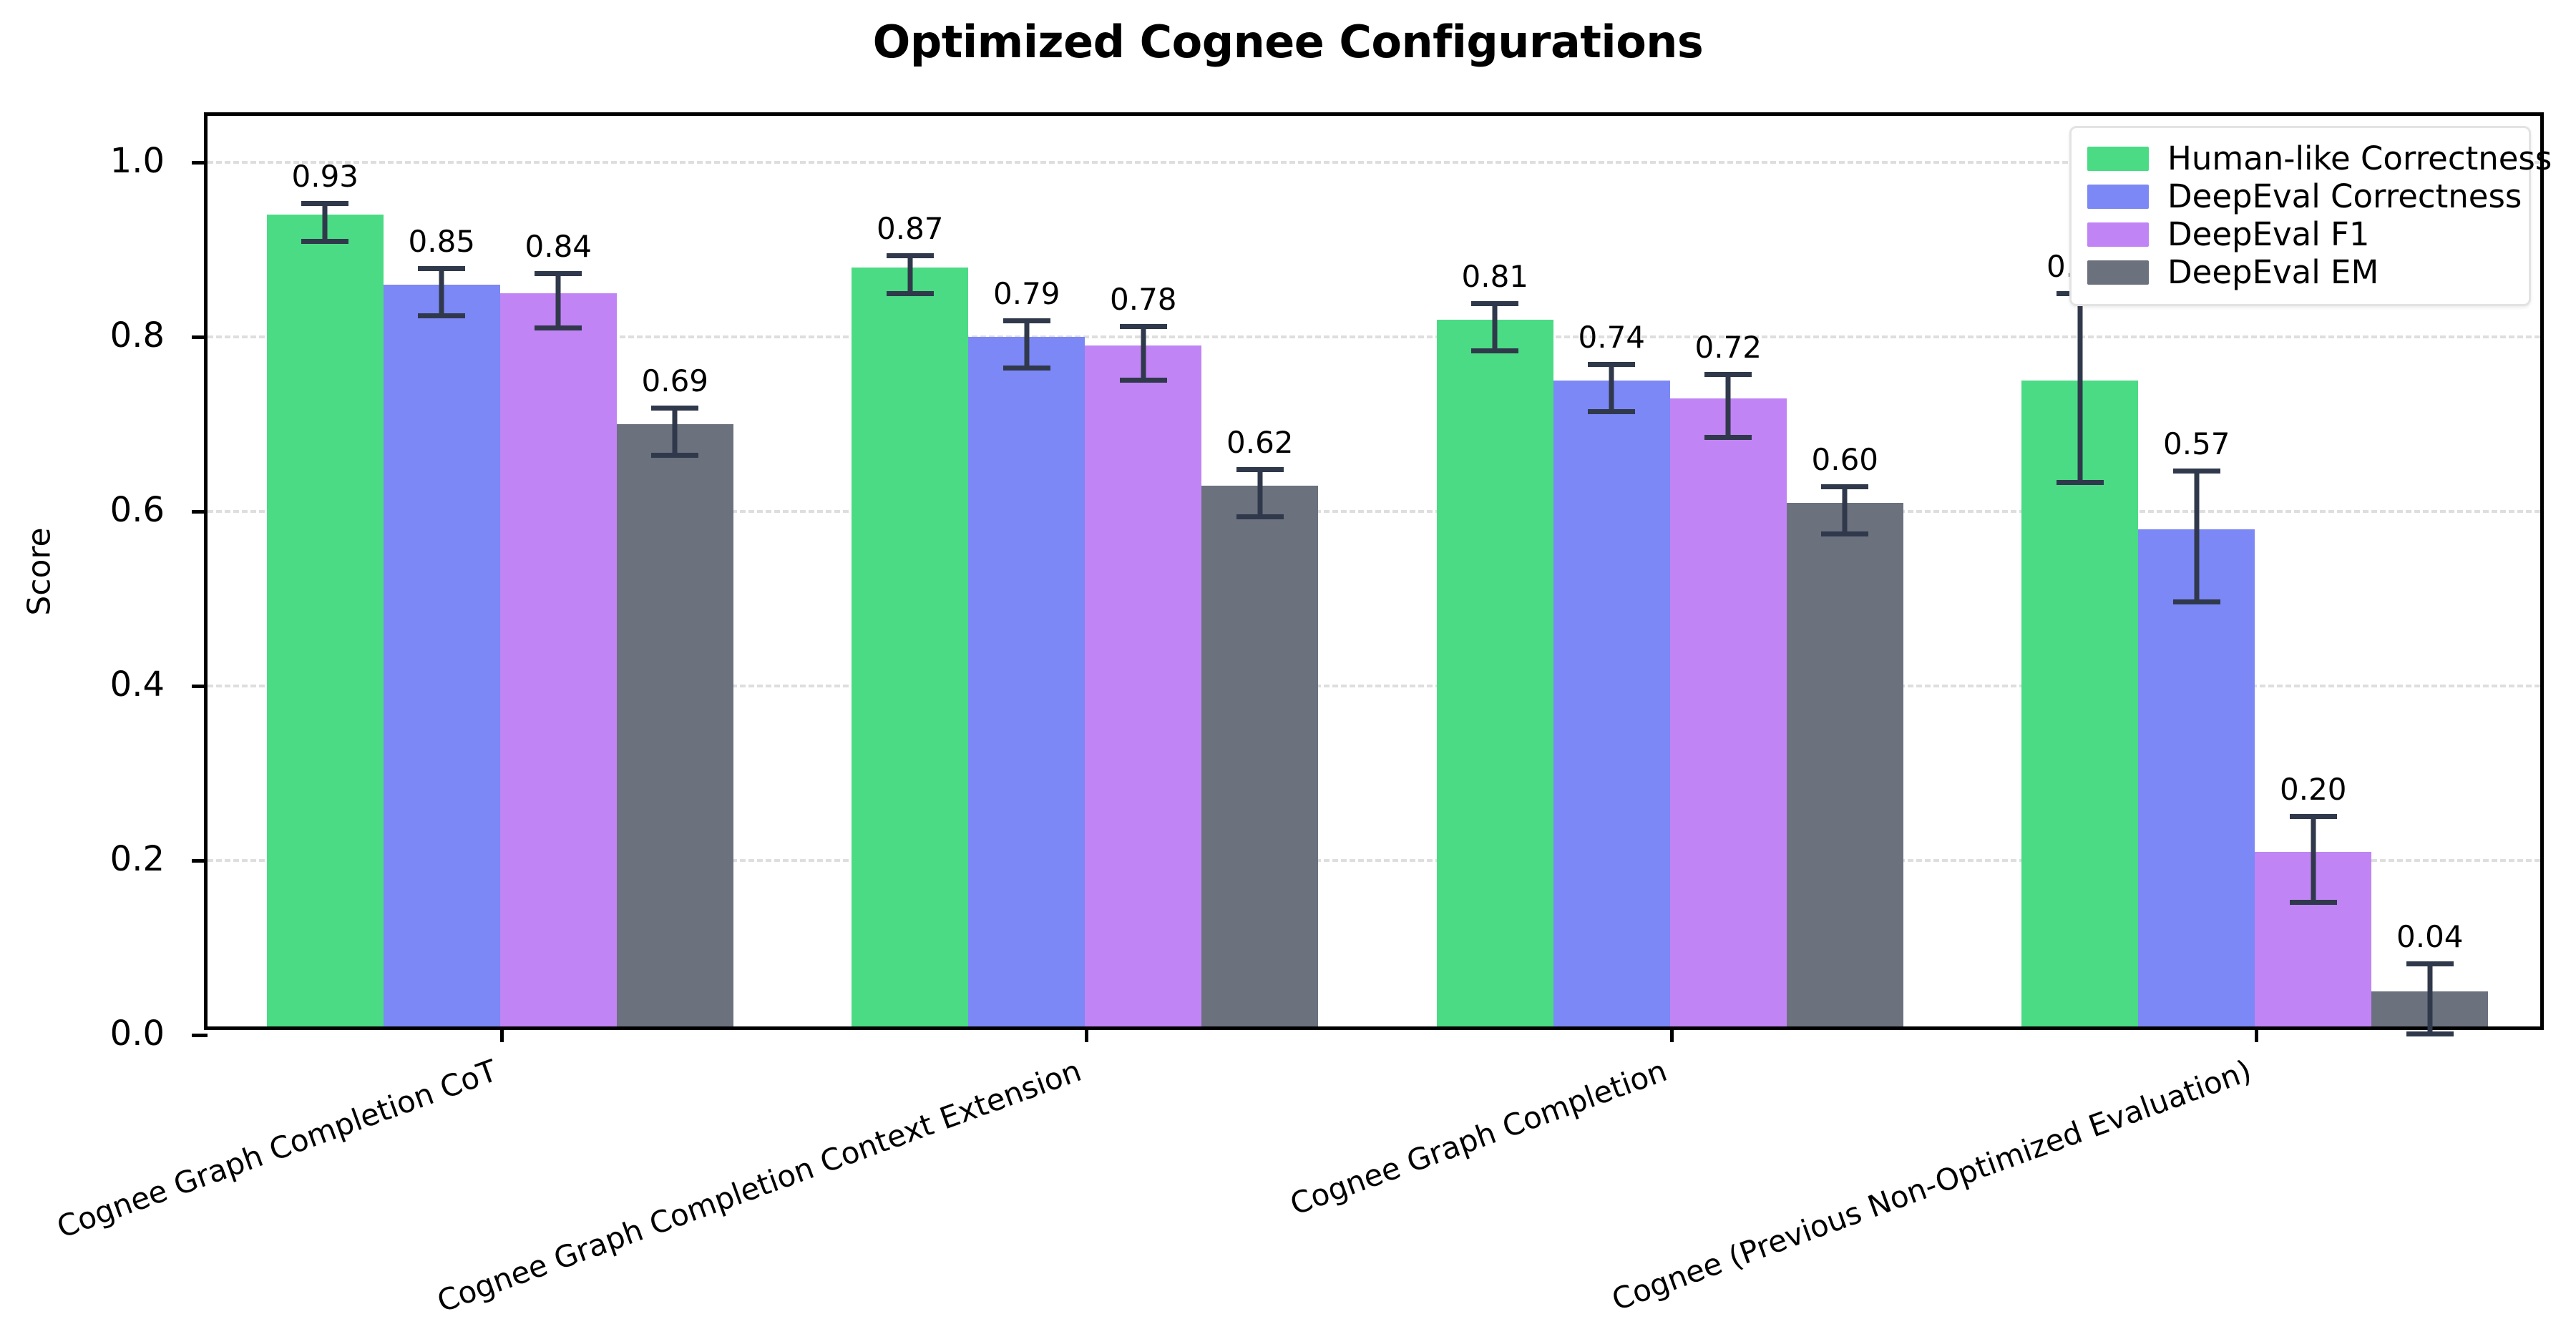  What do you see at coordinates (1478, 1137) in the screenshot?
I see `x-tick-label: Cognee Graph Completion` at bounding box center [1478, 1137].